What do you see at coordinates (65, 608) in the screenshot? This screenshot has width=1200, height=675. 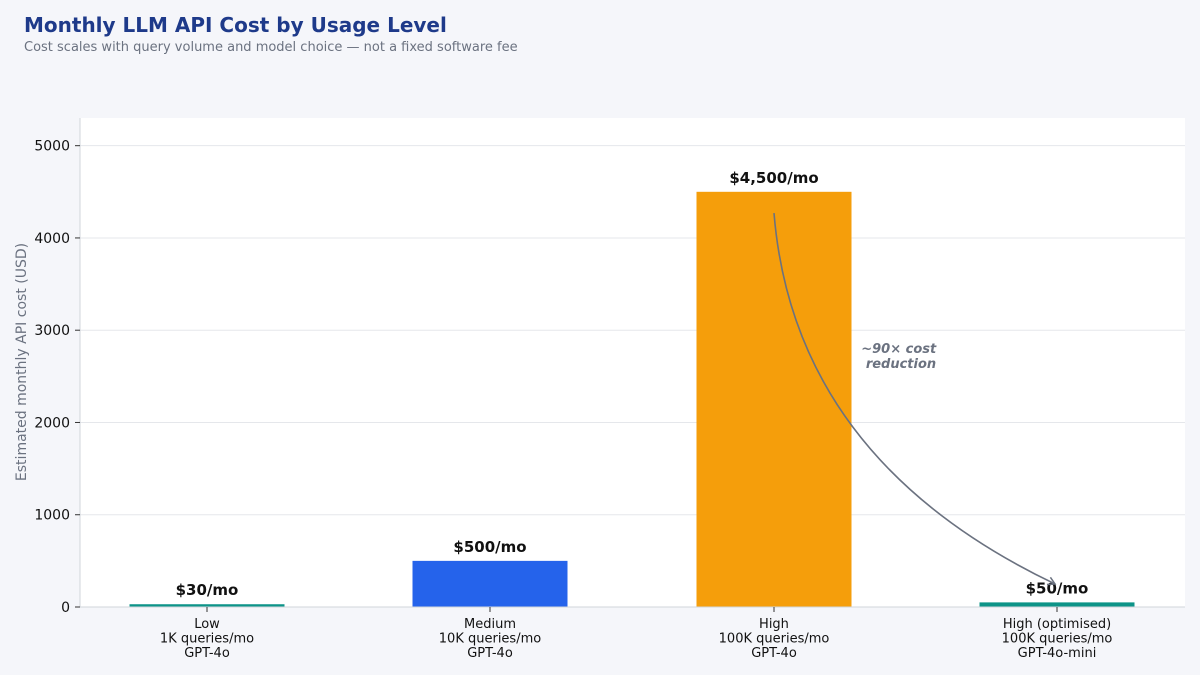 I see `y-tick-label: 0` at bounding box center [65, 608].